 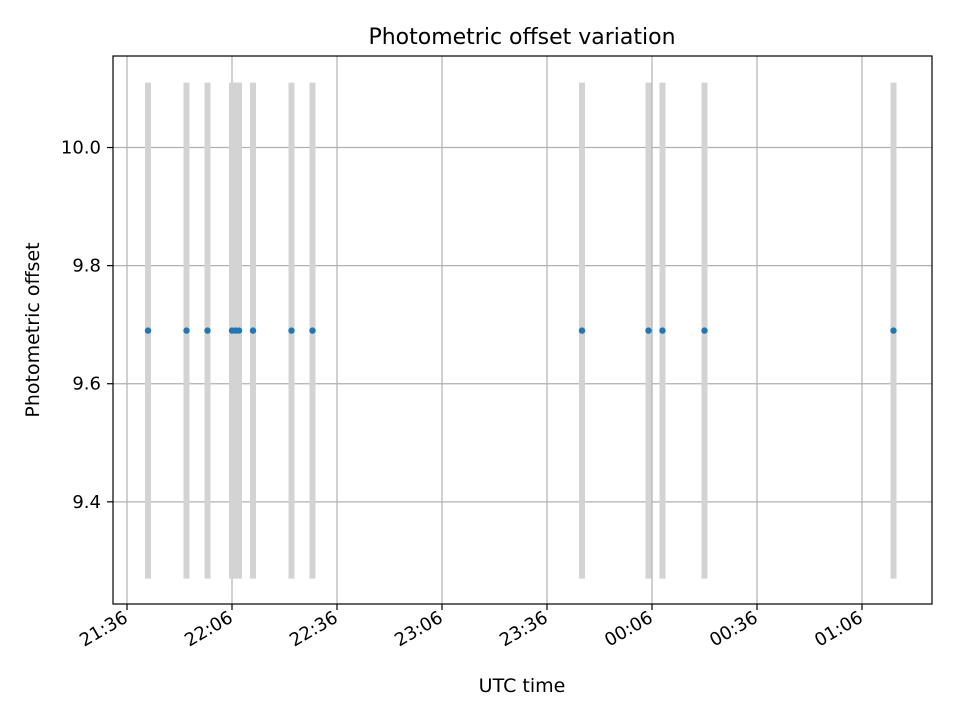 What do you see at coordinates (81, 148) in the screenshot?
I see `y-tick-label: 10.0` at bounding box center [81, 148].